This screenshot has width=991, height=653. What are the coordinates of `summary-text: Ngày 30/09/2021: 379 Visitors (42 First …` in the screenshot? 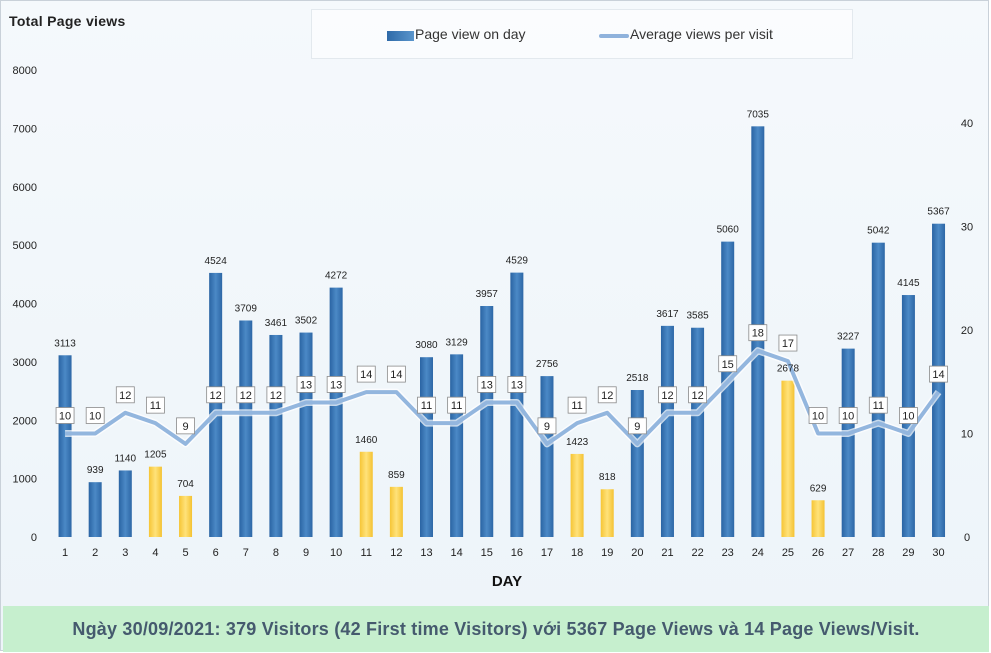 It's located at (496, 628).